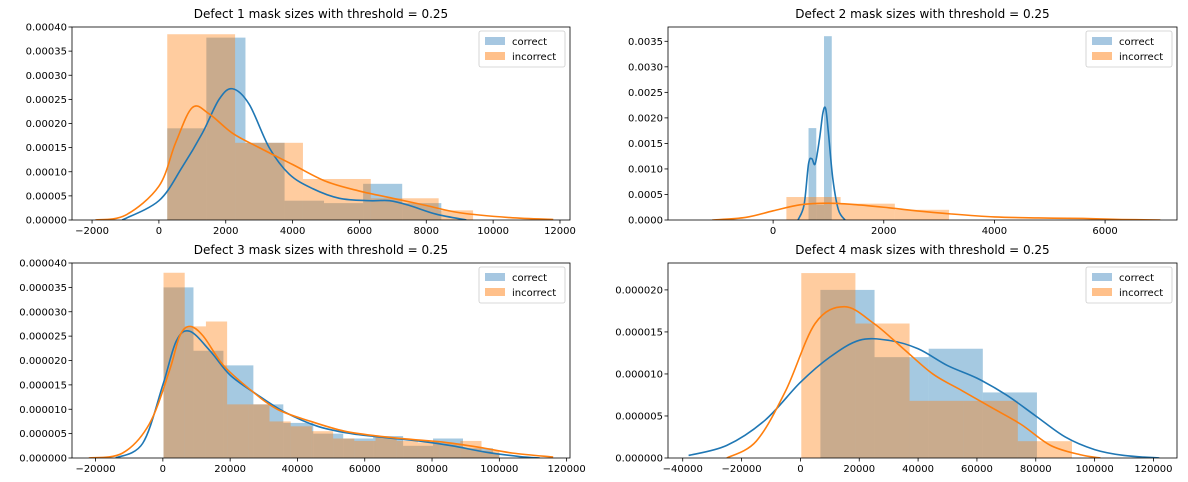  Describe the element at coordinates (331, 372) in the screenshot. I see `bars-correct` at that location.